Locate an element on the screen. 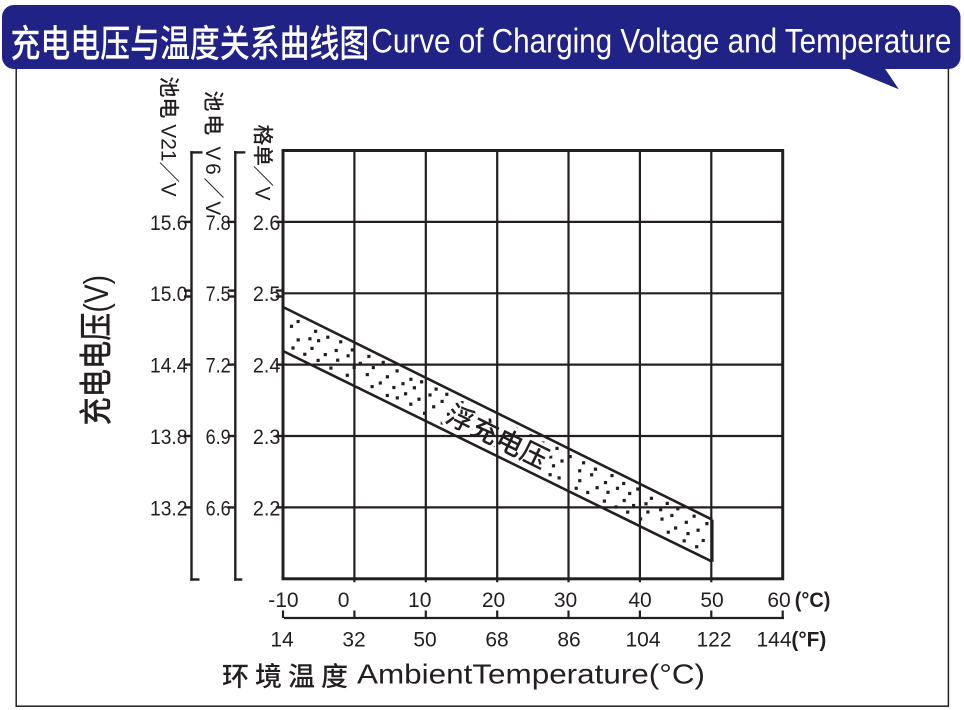  svg-text: 2.3 is located at coordinates (267, 437).